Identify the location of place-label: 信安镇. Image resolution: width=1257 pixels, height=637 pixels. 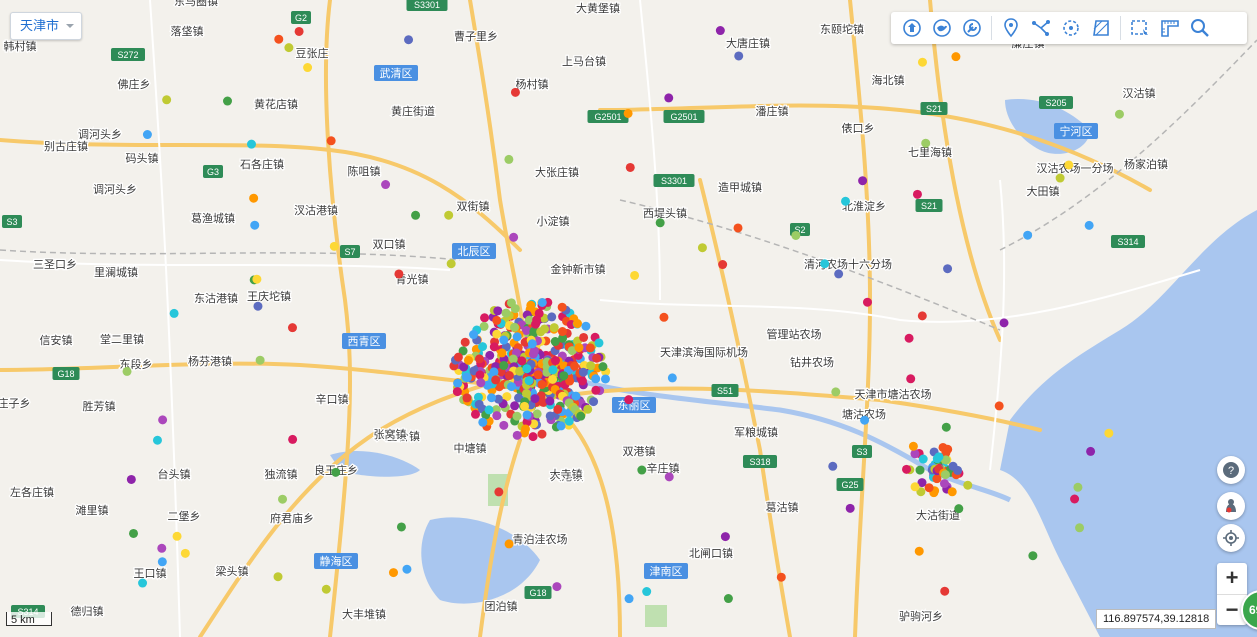
(56, 340).